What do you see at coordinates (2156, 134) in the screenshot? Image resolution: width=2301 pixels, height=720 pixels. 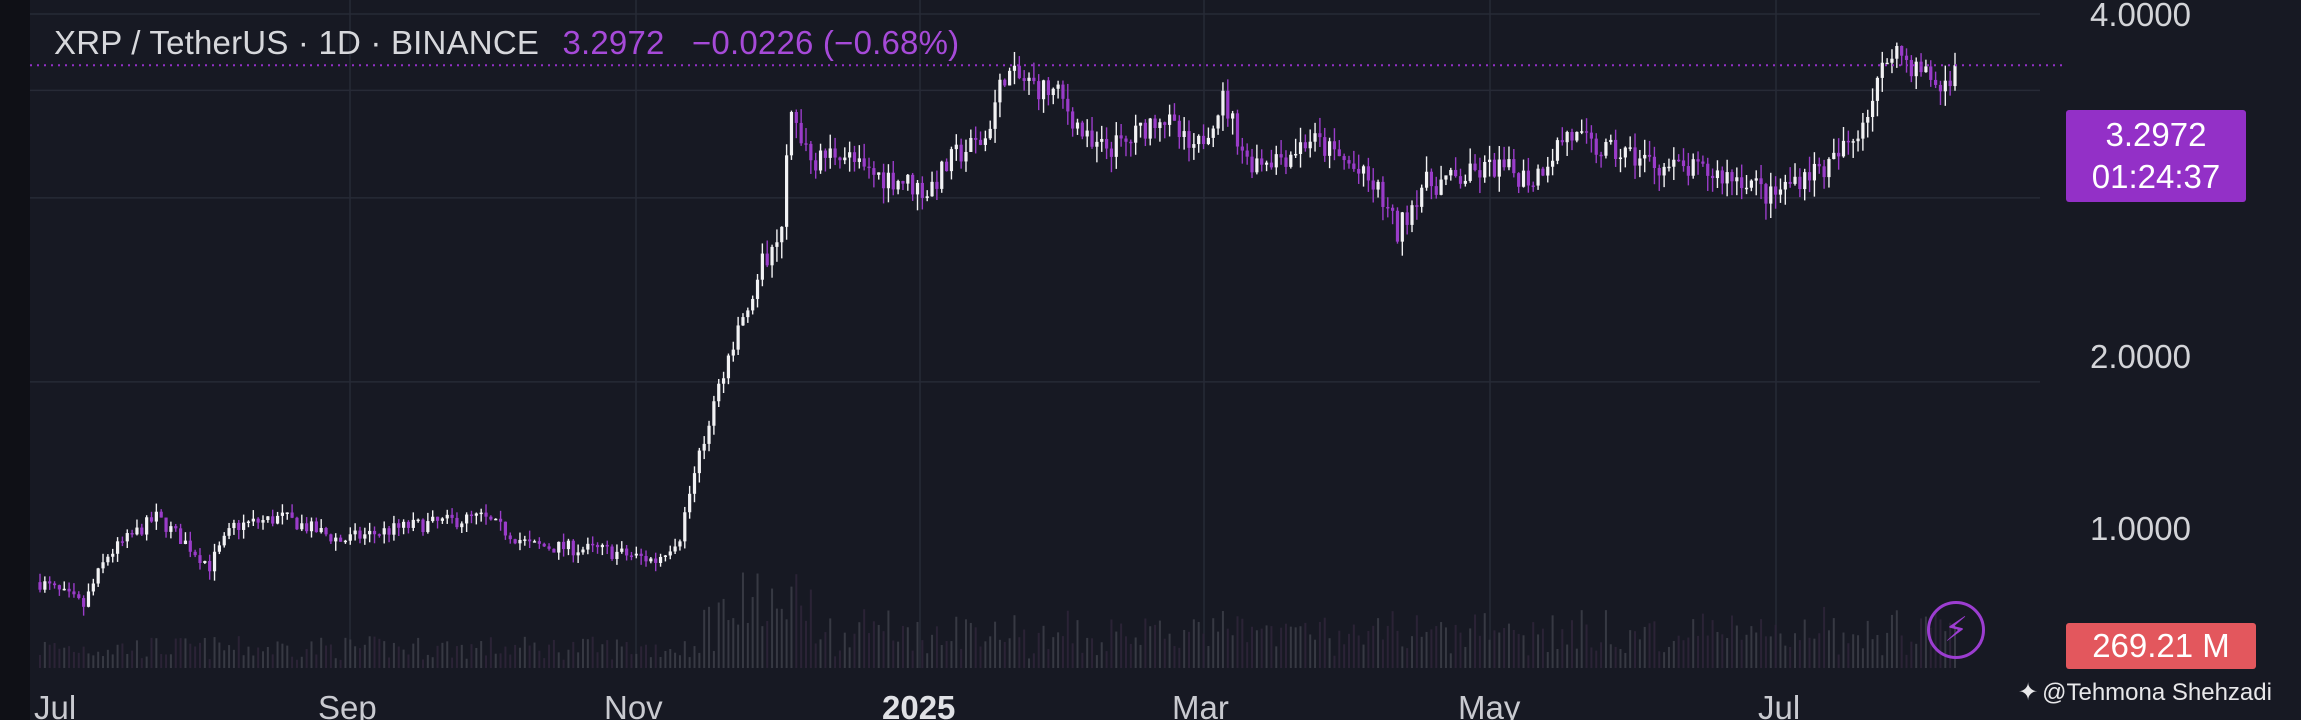 I see `last-price-value: 3.2972` at bounding box center [2156, 134].